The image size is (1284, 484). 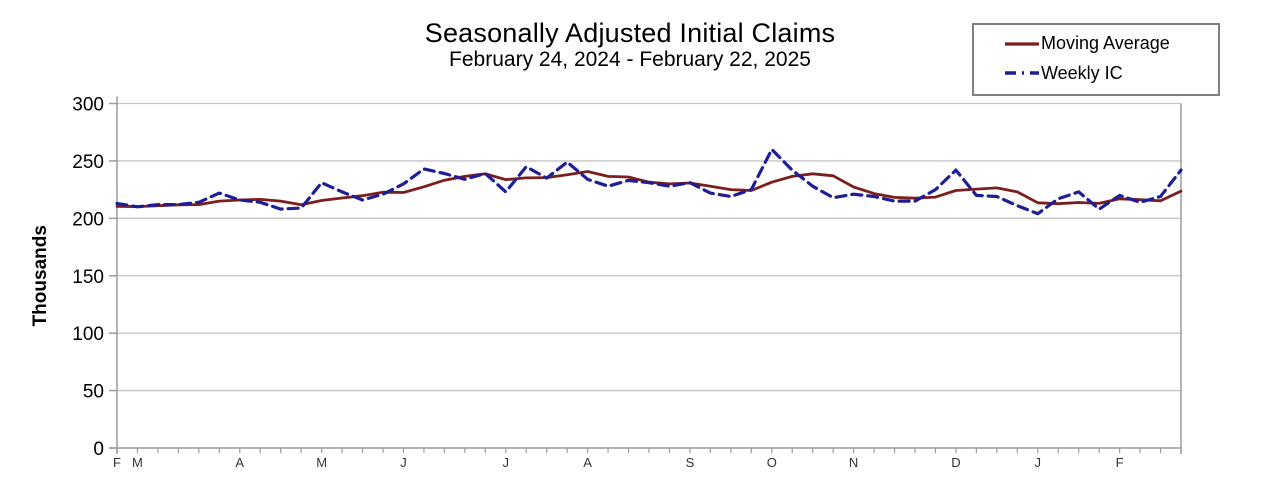 What do you see at coordinates (88, 162) in the screenshot?
I see `y-tick-label-250: 250` at bounding box center [88, 162].